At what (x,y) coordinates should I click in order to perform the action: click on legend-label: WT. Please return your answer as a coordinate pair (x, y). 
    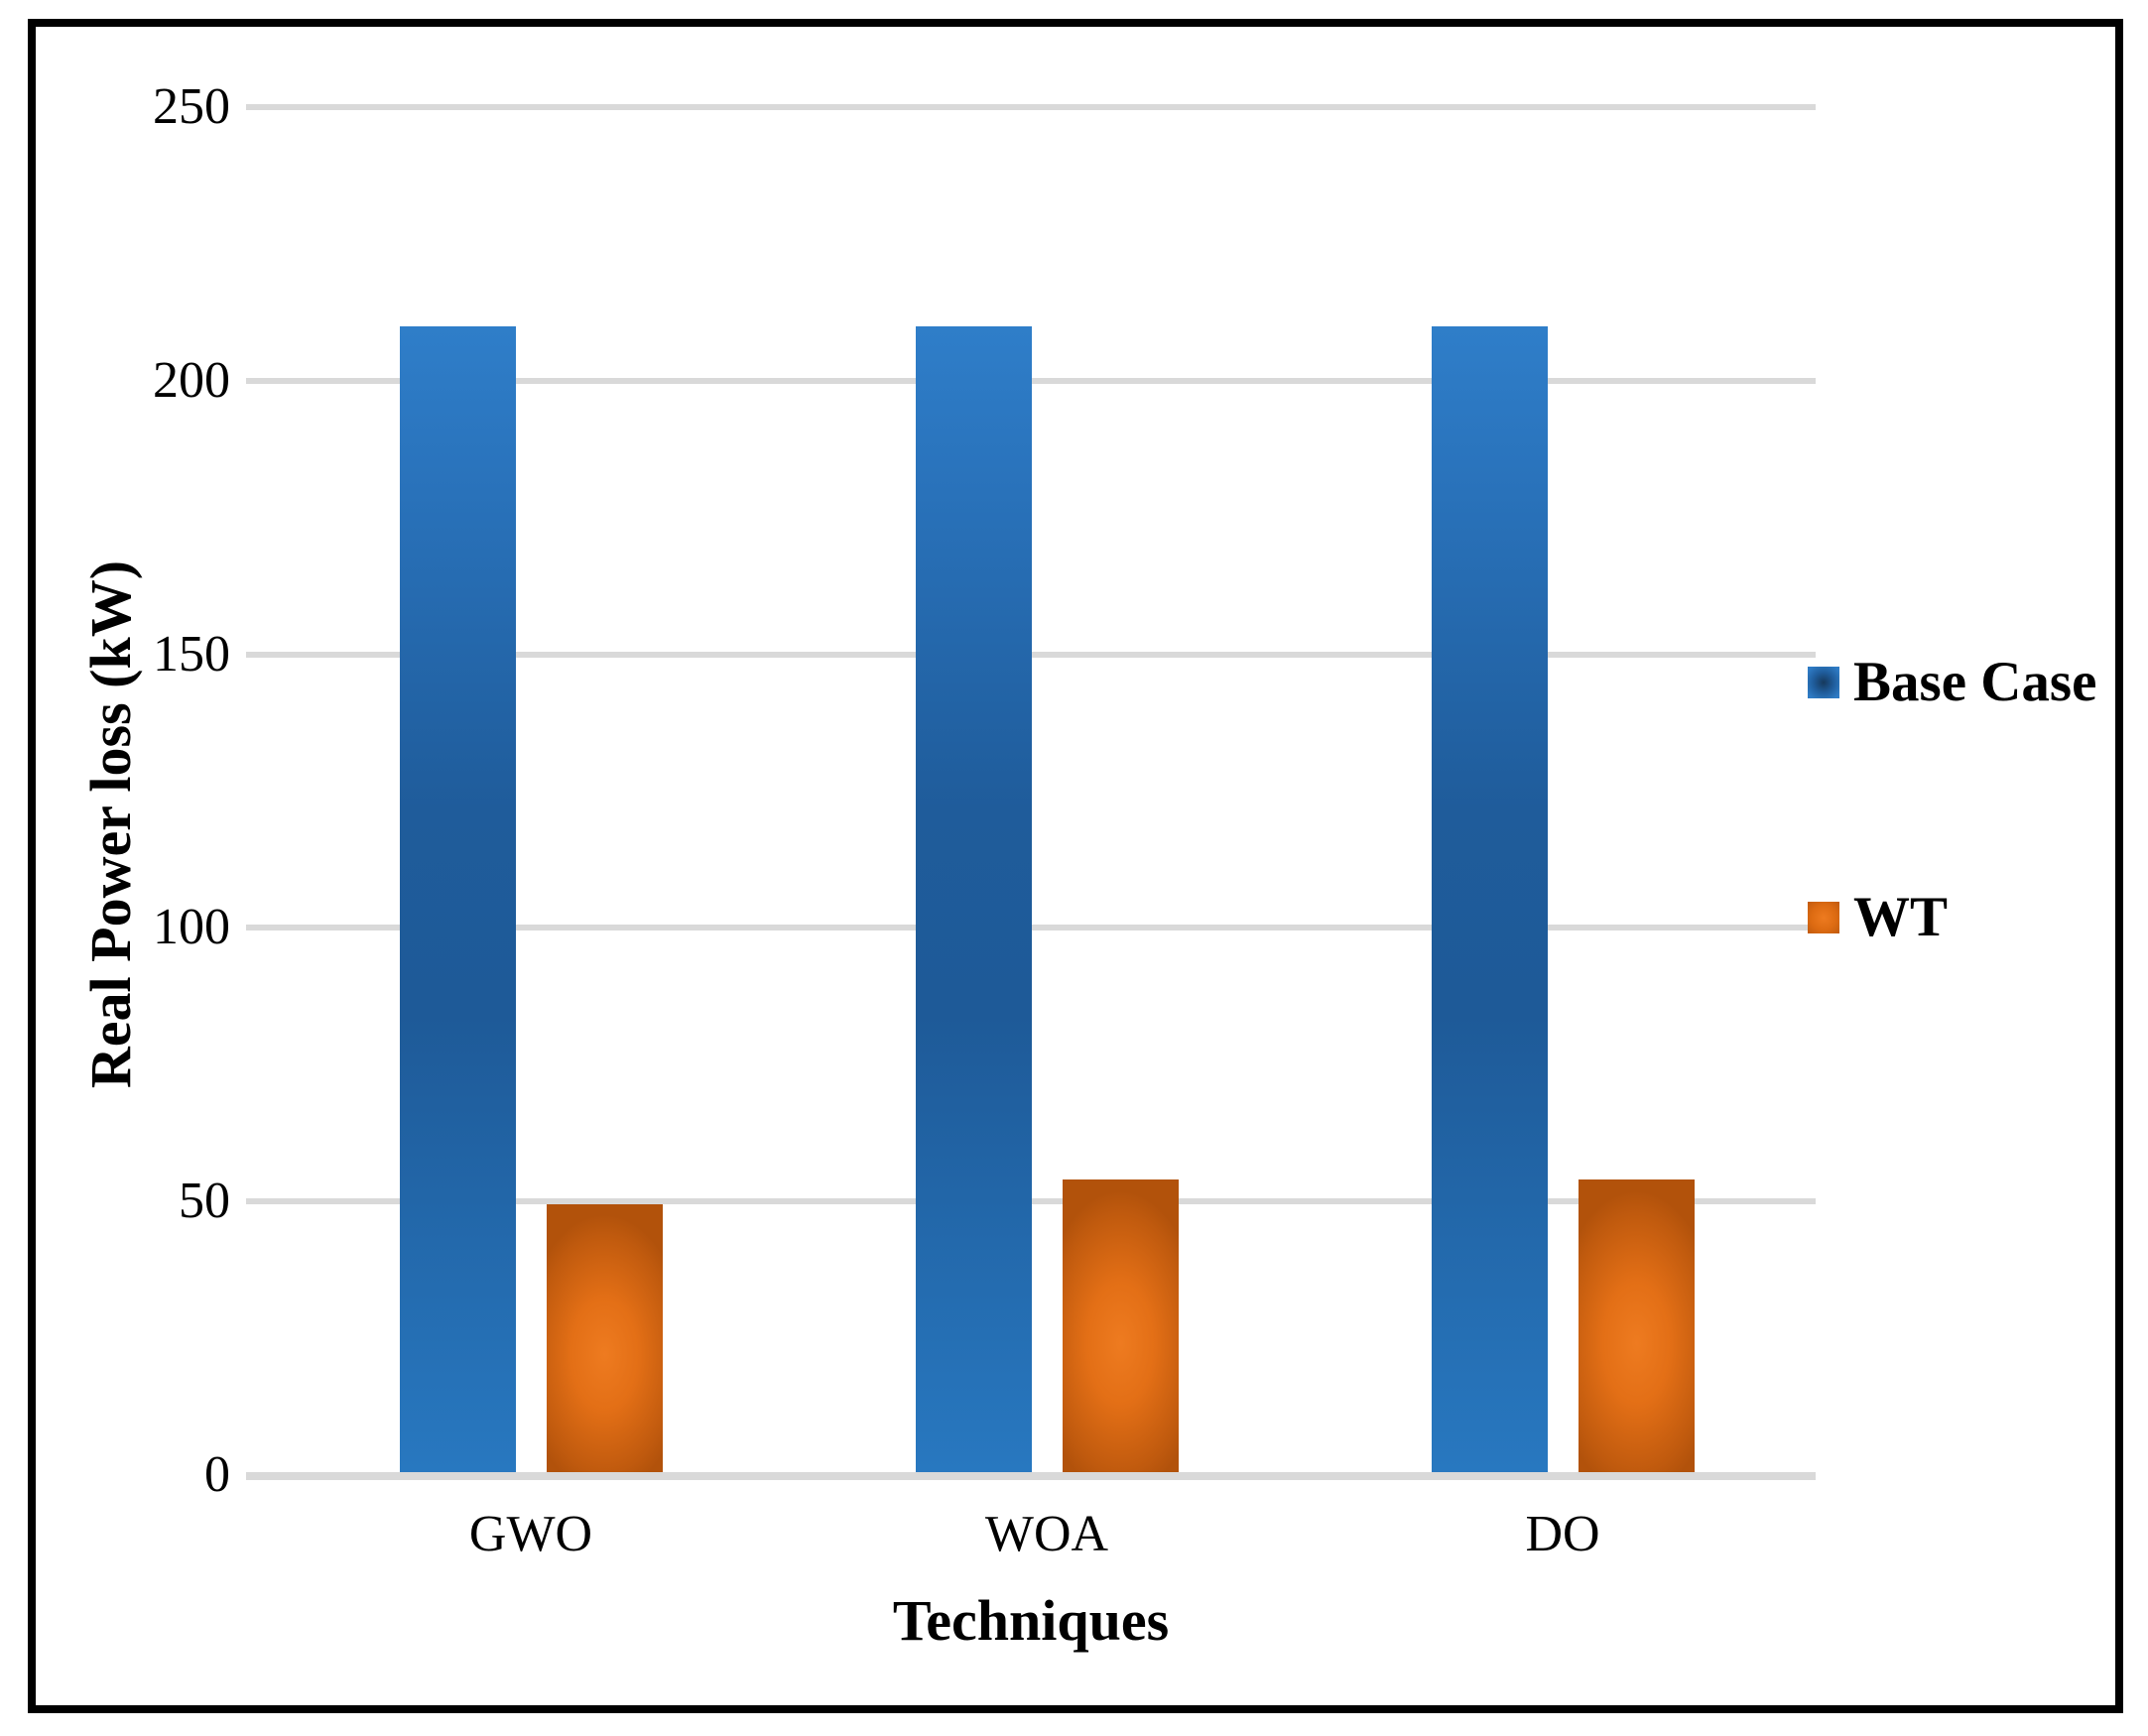
    Looking at the image, I should click on (1901, 917).